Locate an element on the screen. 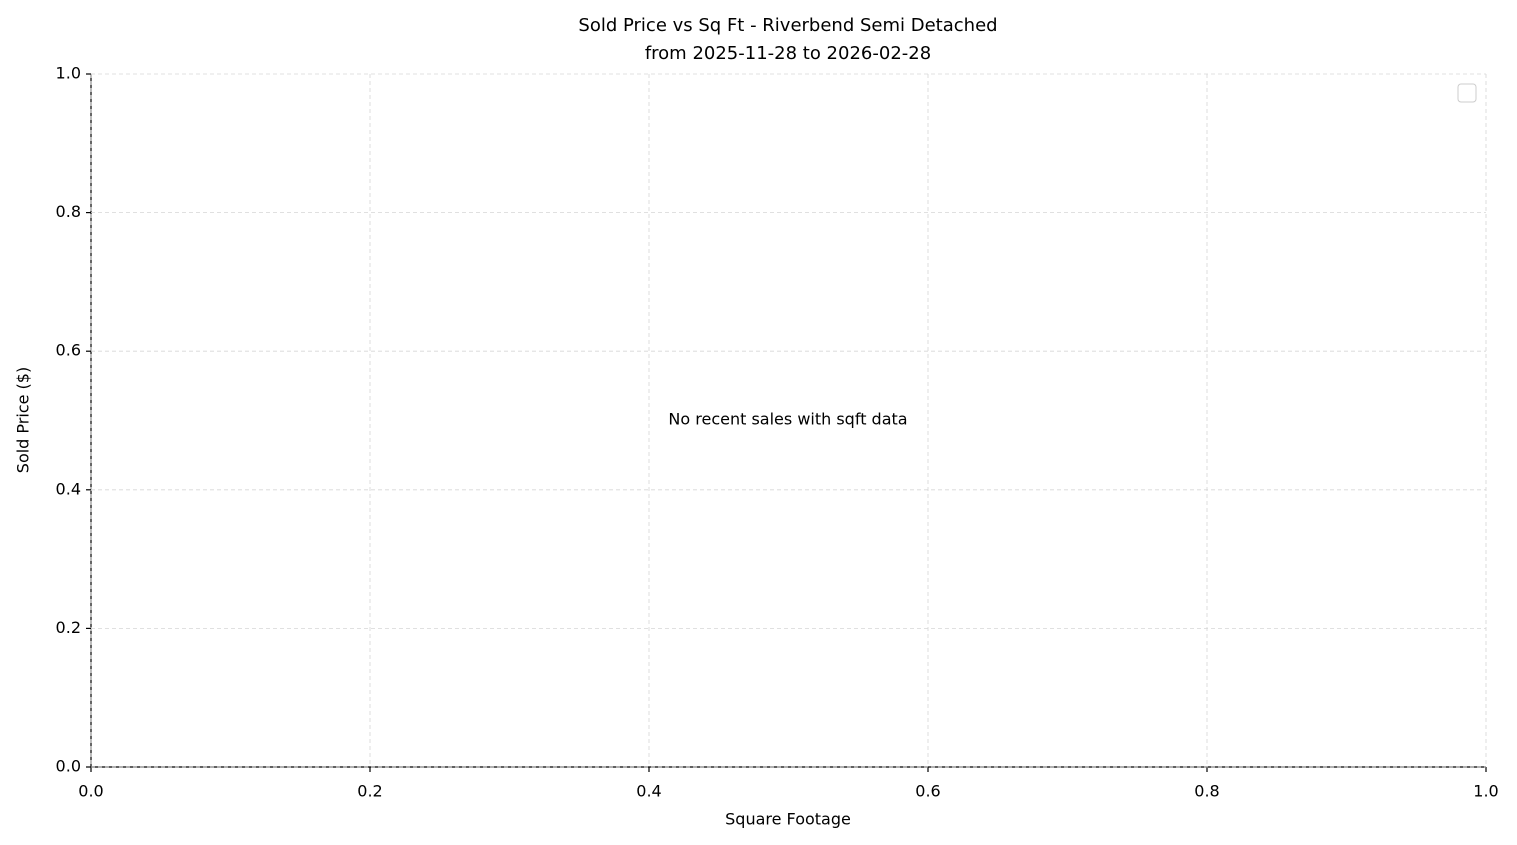 The height and width of the screenshot is (845, 1517). chart-subtitle: from 2025-11-28 to 2026-02-28 is located at coordinates (788, 53).